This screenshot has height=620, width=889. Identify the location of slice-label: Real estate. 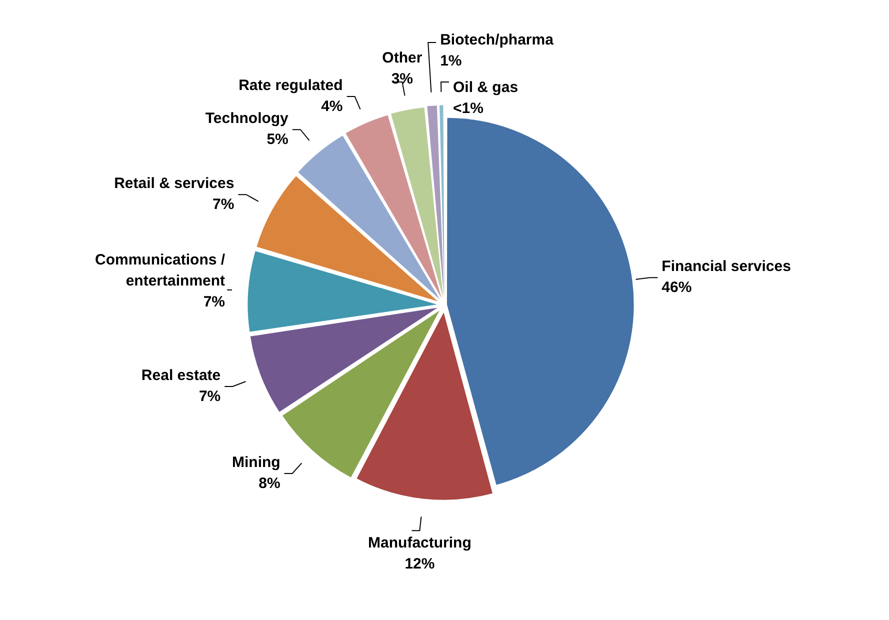
(181, 375).